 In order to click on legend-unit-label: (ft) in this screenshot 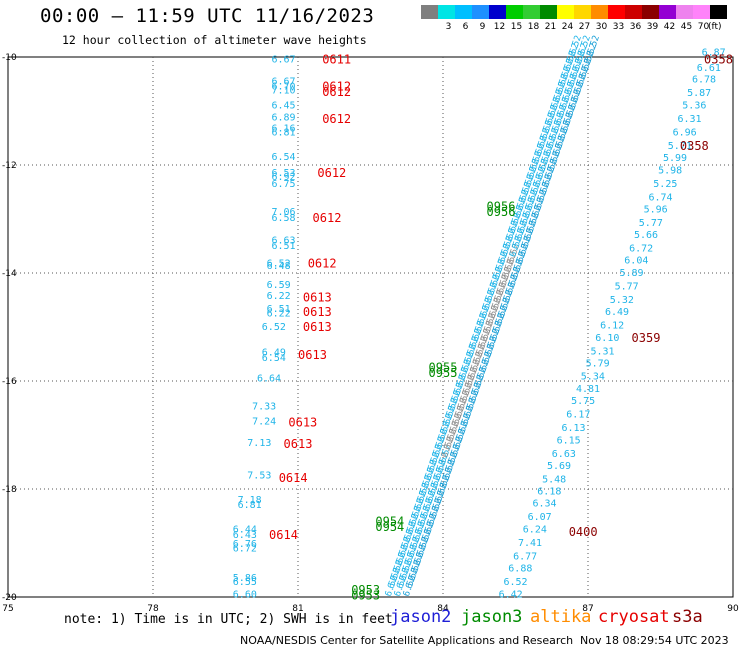, I will do `click(715, 27)`.